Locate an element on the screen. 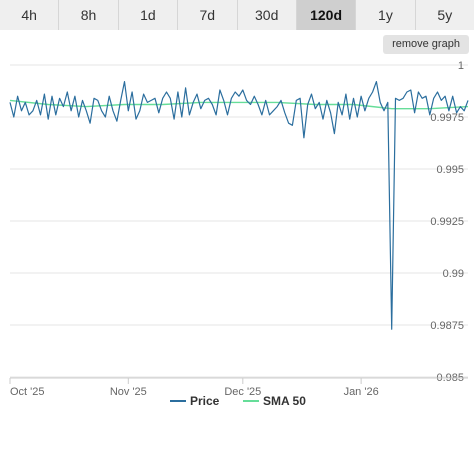  y-tick-label: 0.995 is located at coordinates (450, 170).